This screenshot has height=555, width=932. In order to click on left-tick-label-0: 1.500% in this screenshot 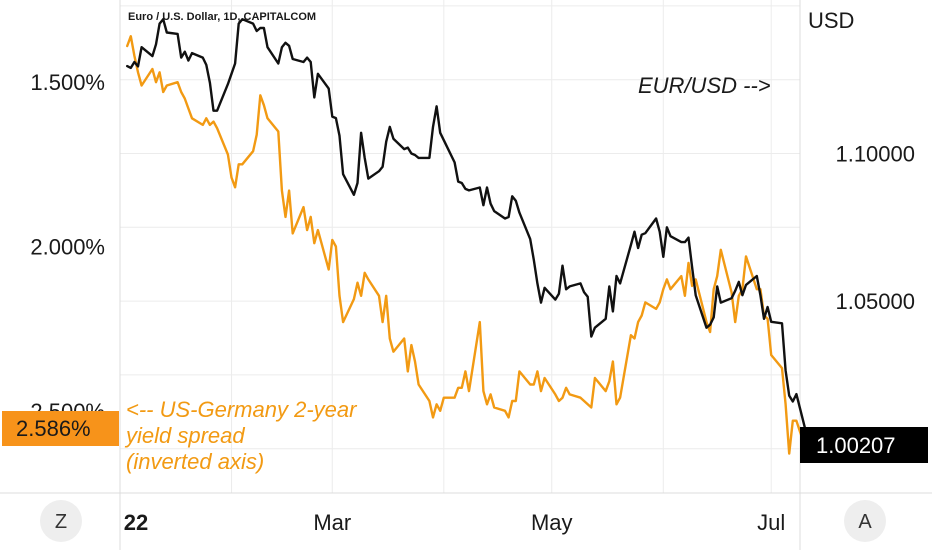, I will do `click(67, 82)`.